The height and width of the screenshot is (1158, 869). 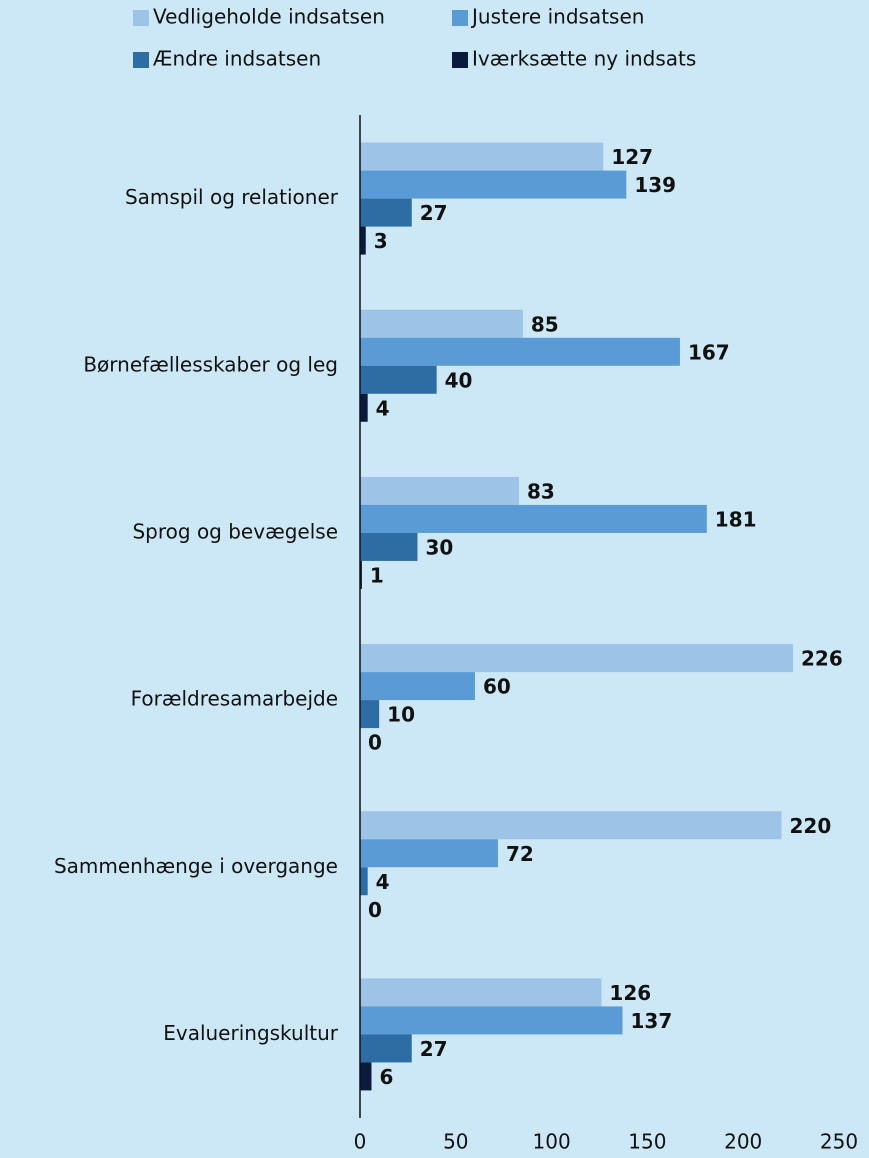 What do you see at coordinates (630, 993) in the screenshot?
I see `data-label: 126` at bounding box center [630, 993].